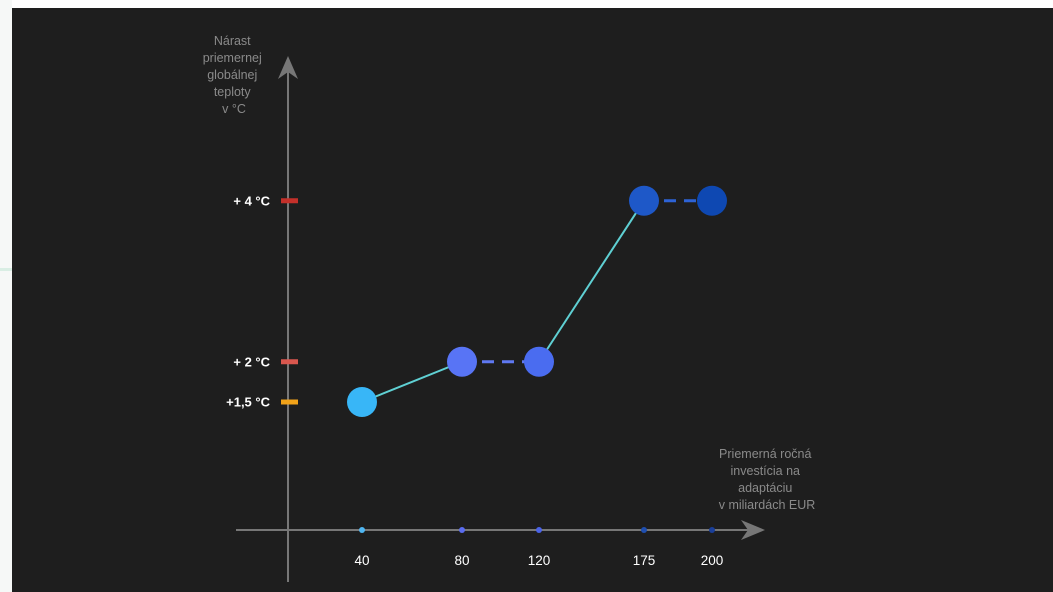 The width and height of the screenshot is (1053, 592). What do you see at coordinates (251, 200) in the screenshot?
I see `y-tick-label: + 4 °C` at bounding box center [251, 200].